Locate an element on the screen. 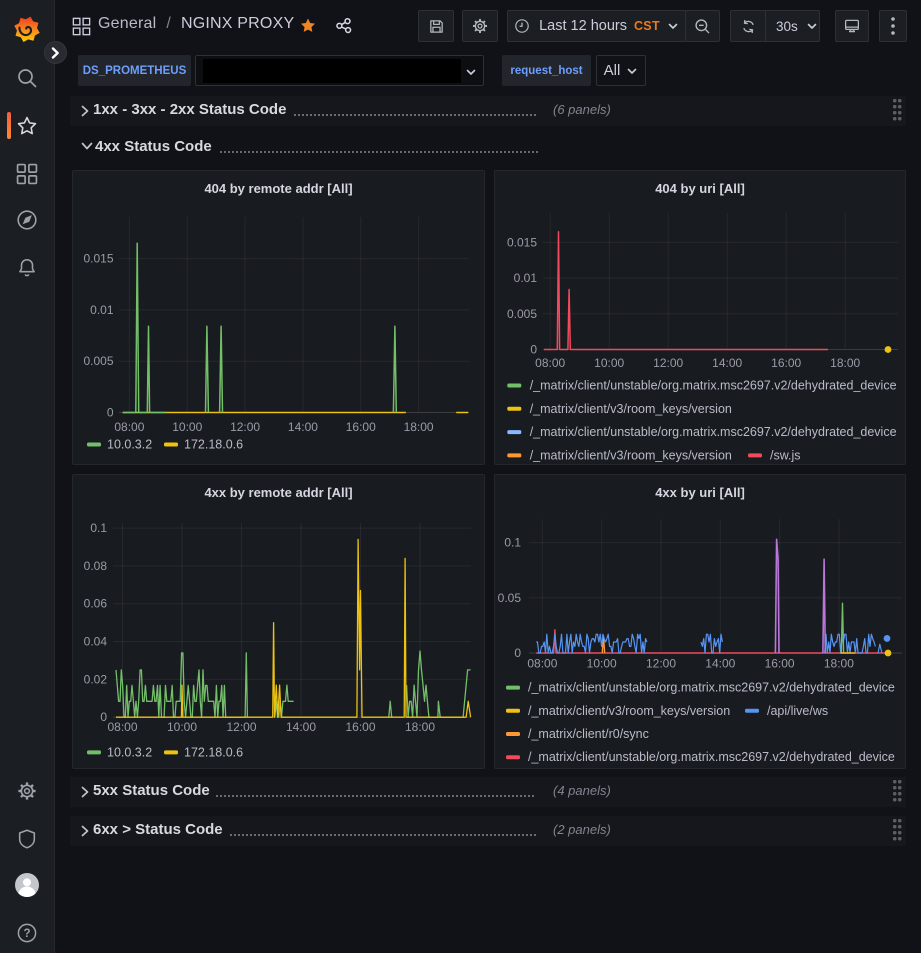 The image size is (921, 953). svg-text: 0.08 is located at coordinates (96, 566).